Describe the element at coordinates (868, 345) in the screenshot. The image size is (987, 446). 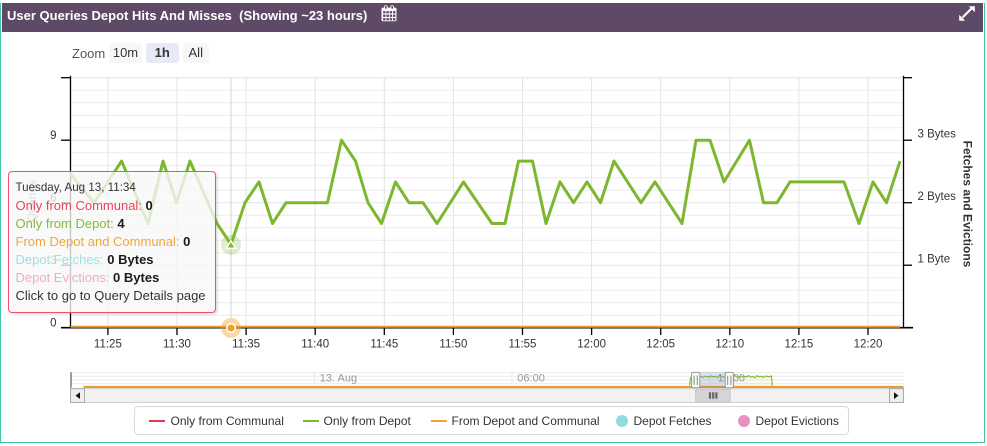
I see `svg-text: 12:20` at that location.